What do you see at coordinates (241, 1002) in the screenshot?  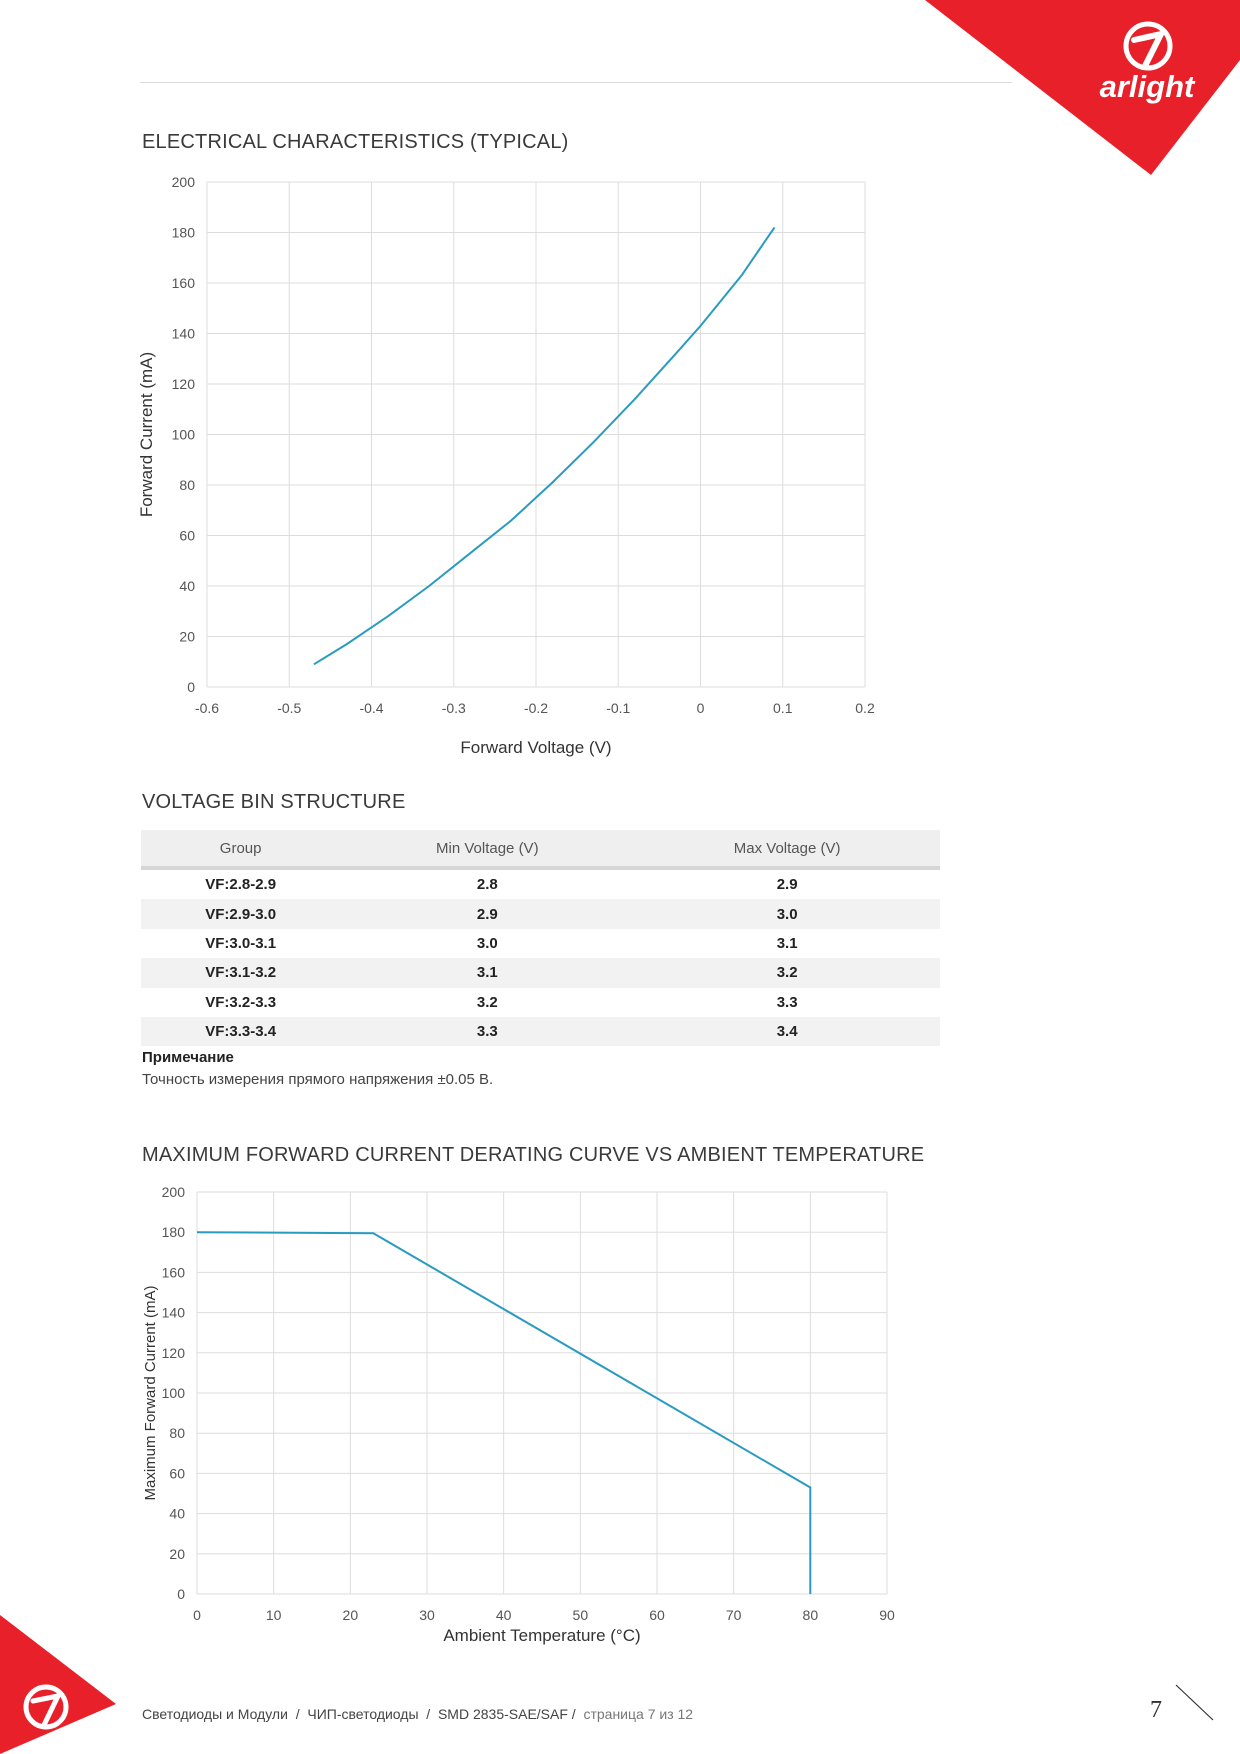 I see `cell-group: VF:3.2-3.3` at bounding box center [241, 1002].